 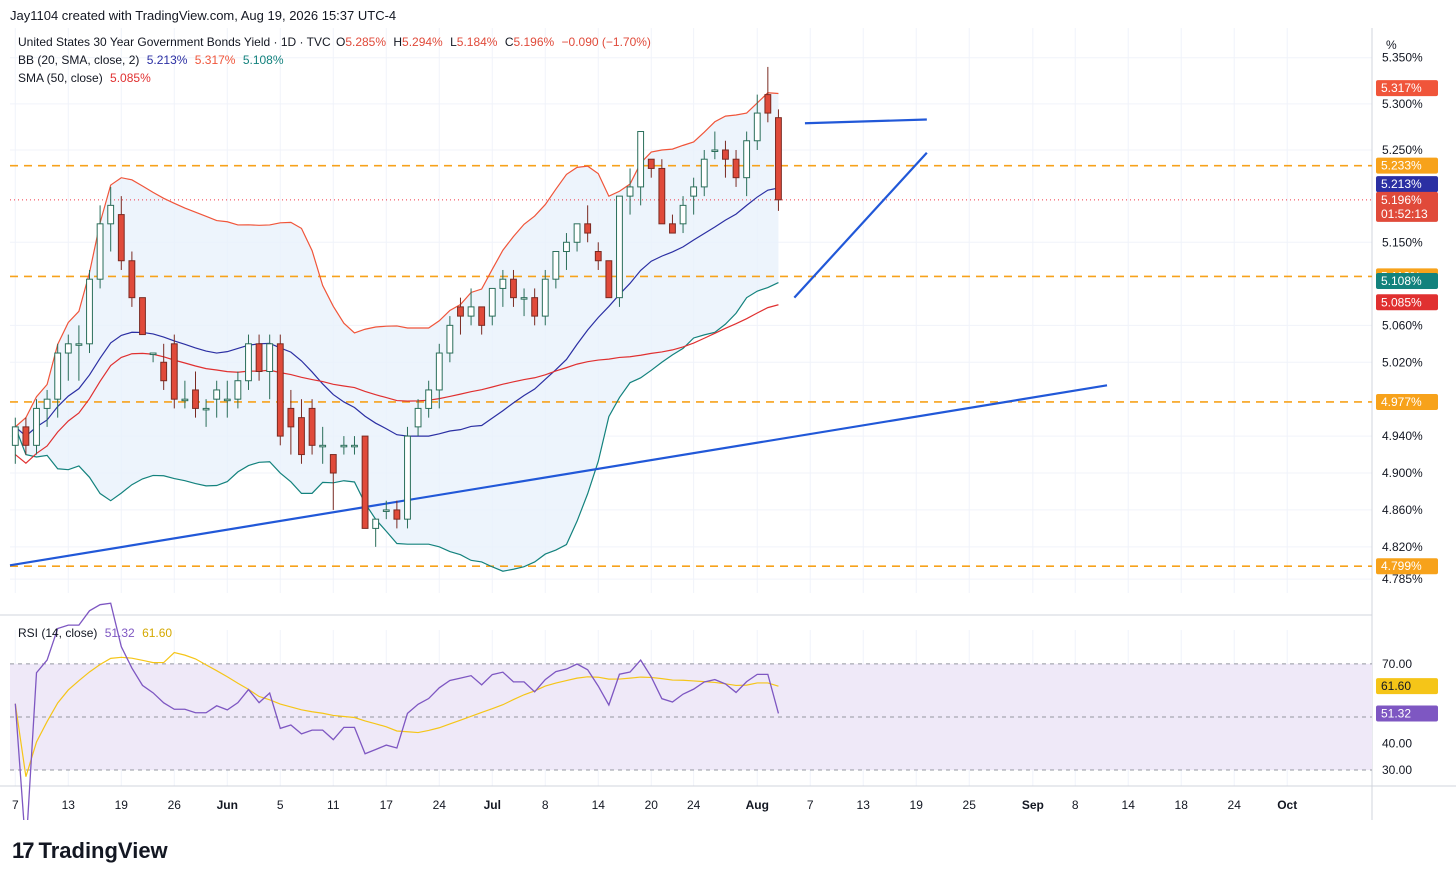 I want to click on price-label: 5.213%, so click(x=1407, y=184).